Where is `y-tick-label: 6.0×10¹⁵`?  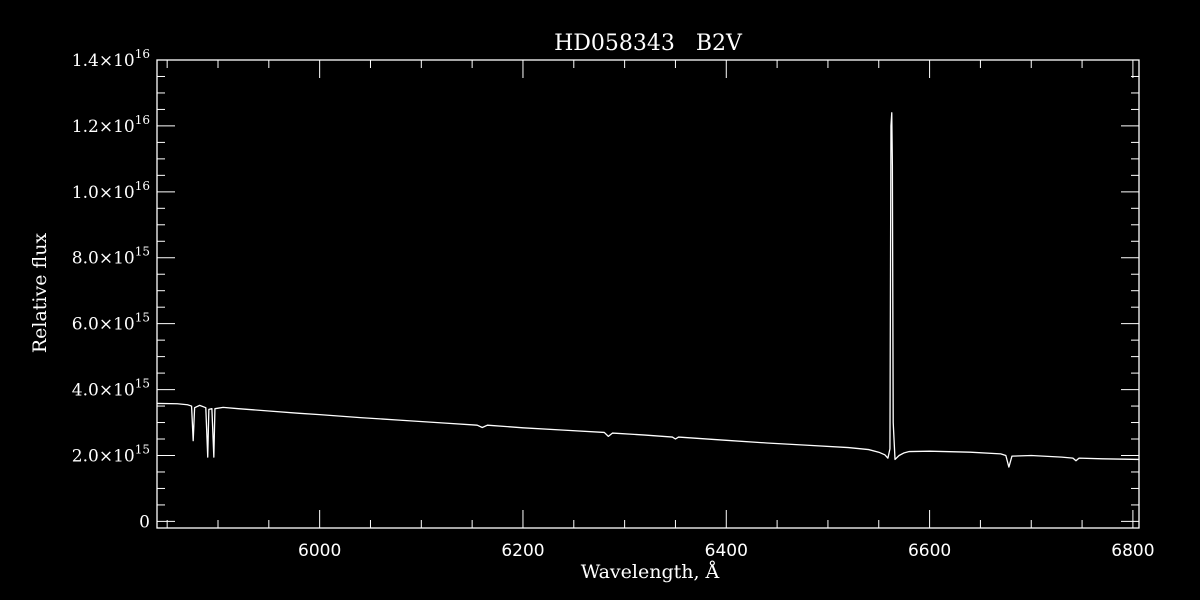
y-tick-label: 6.0×10¹⁵ is located at coordinates (111, 323).